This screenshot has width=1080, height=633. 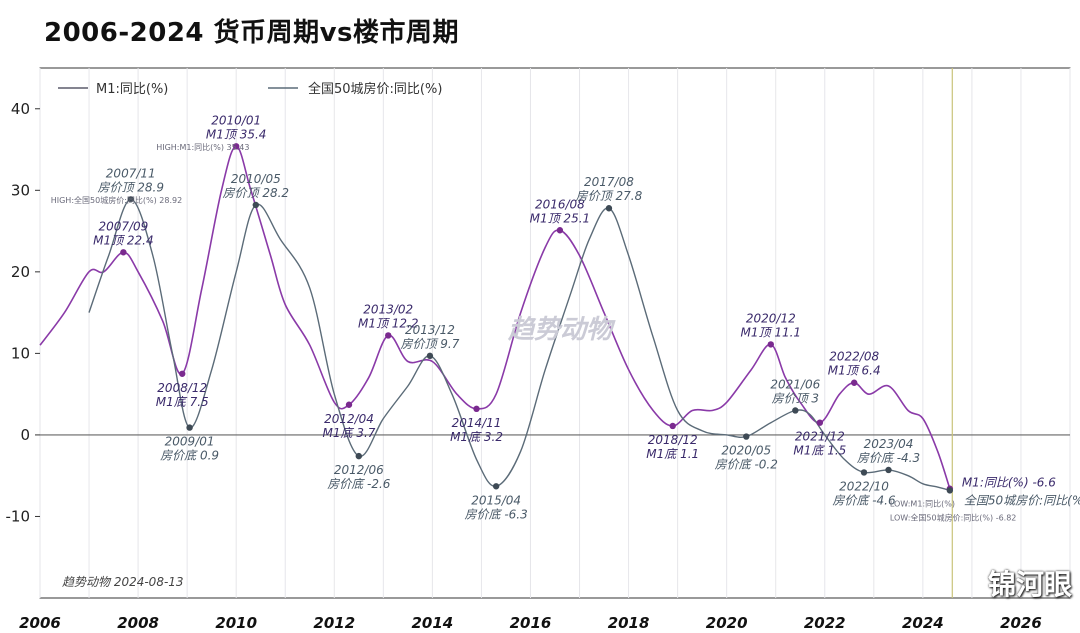 I want to click on page-title: 2006-2024 货币周期vs楼市周期, so click(x=251, y=33).